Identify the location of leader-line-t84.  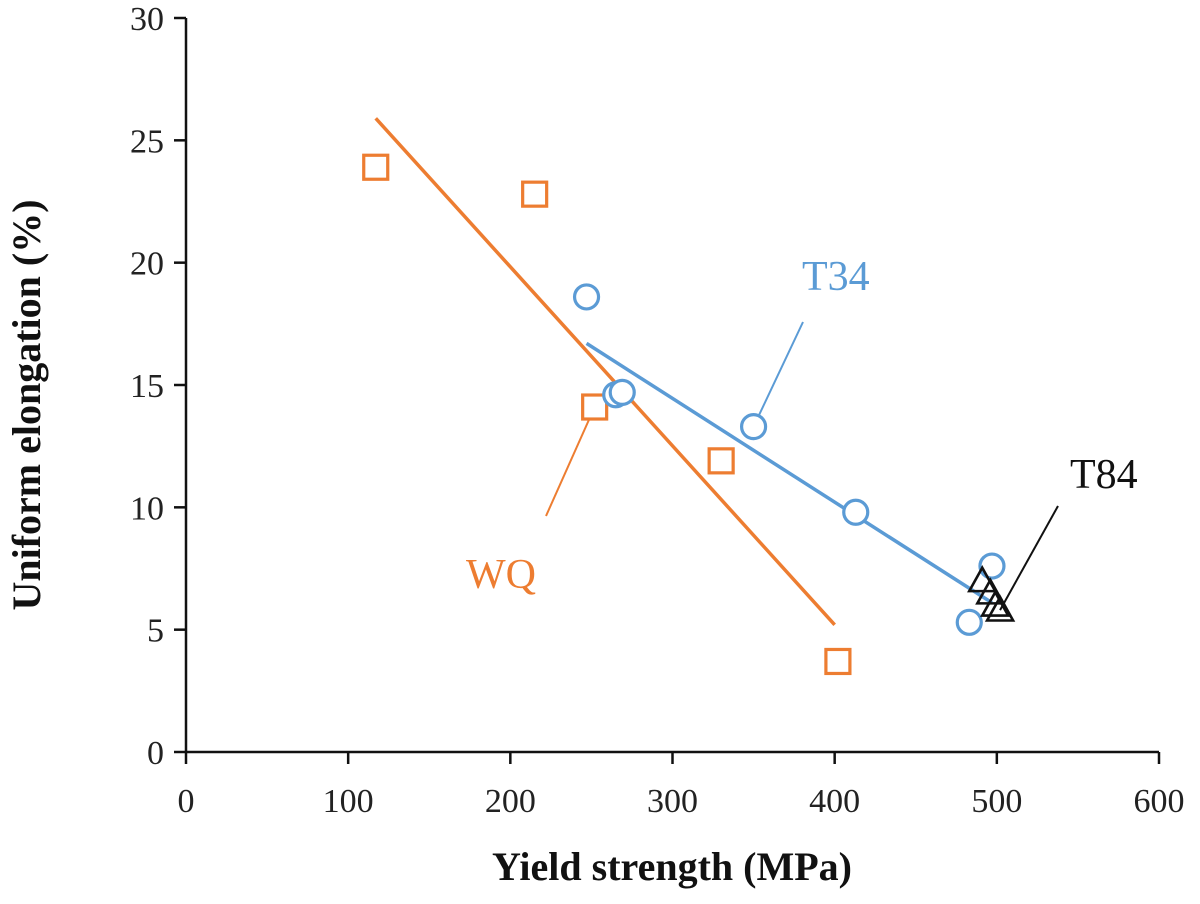
(1029, 558).